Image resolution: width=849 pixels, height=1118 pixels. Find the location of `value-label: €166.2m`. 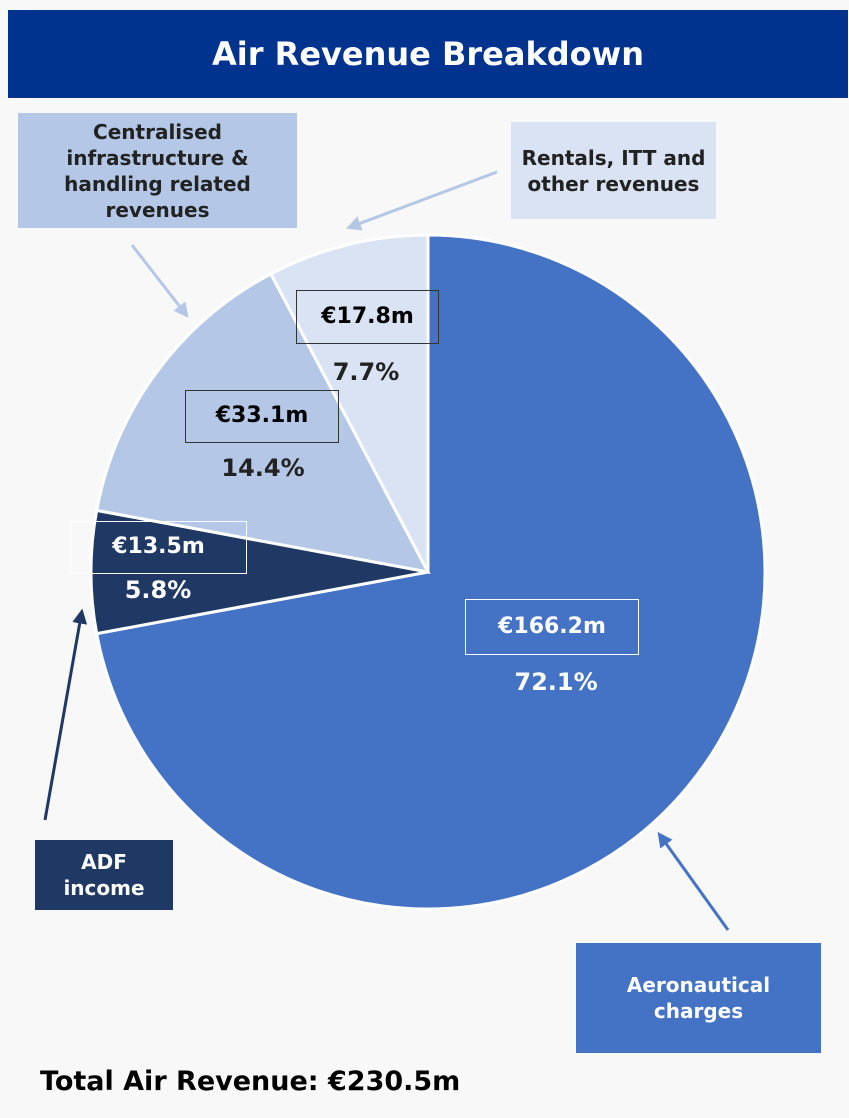

value-label: €166.2m is located at coordinates (552, 627).